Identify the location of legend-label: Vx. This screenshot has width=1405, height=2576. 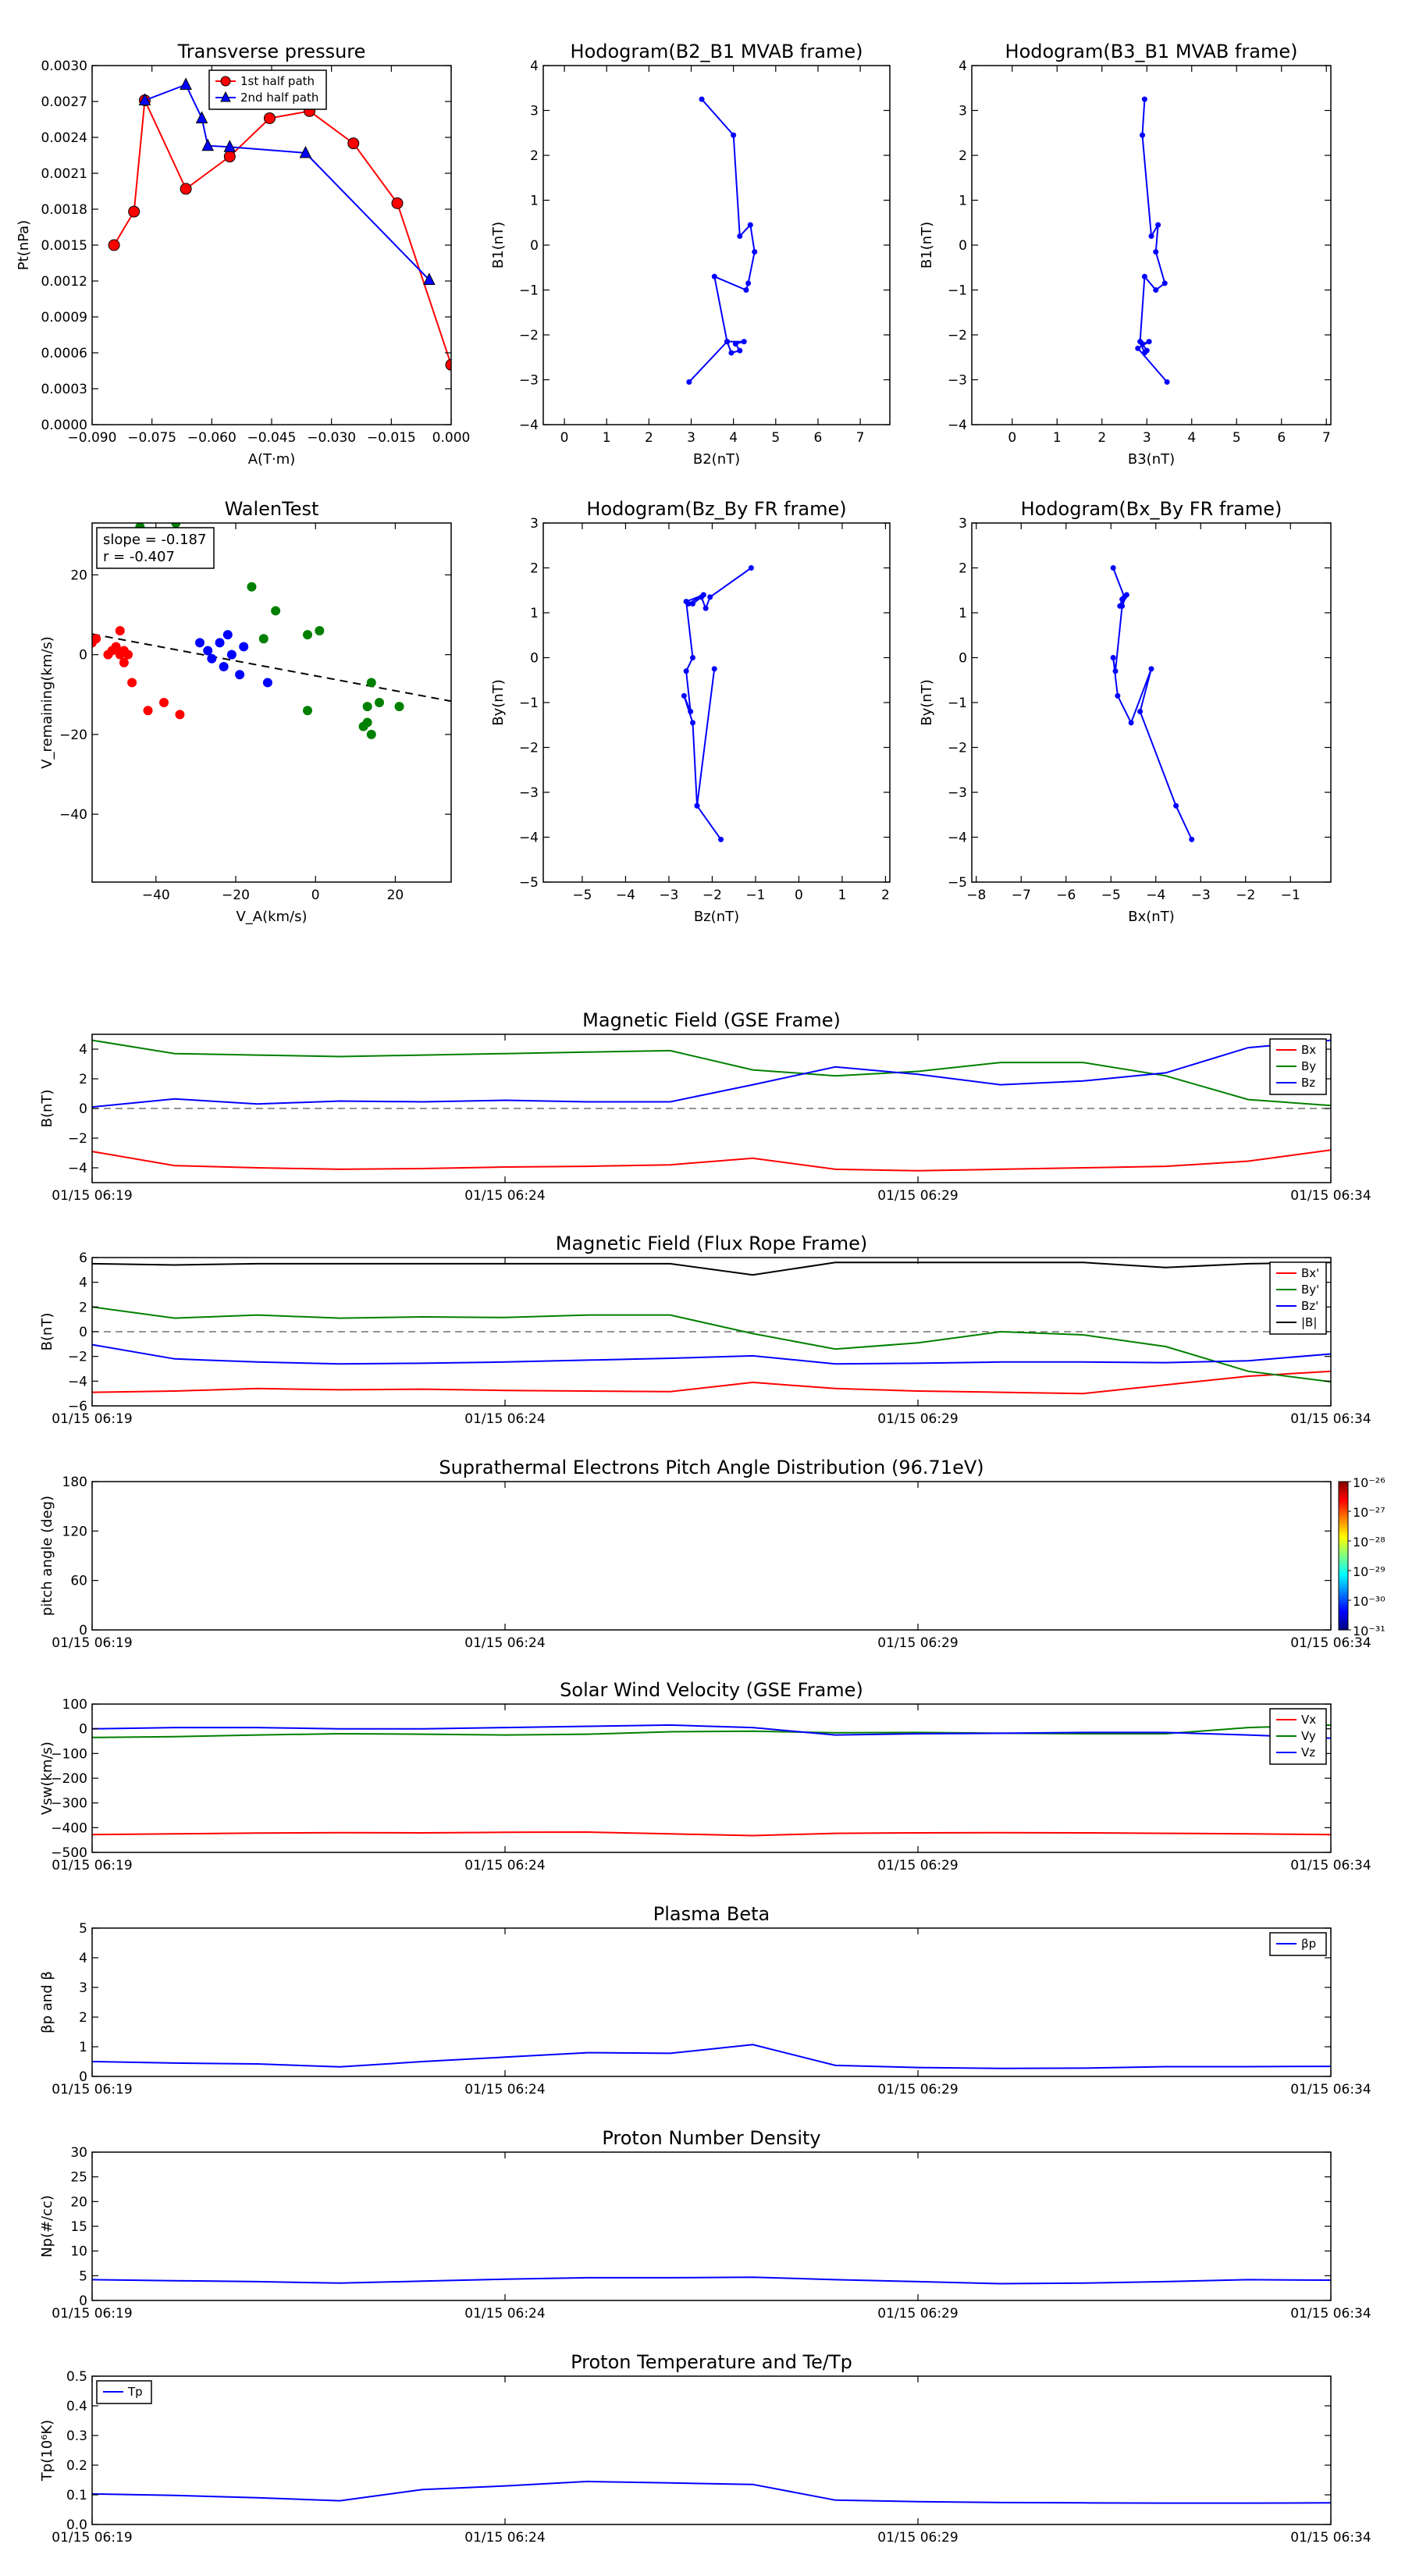
(1308, 1720).